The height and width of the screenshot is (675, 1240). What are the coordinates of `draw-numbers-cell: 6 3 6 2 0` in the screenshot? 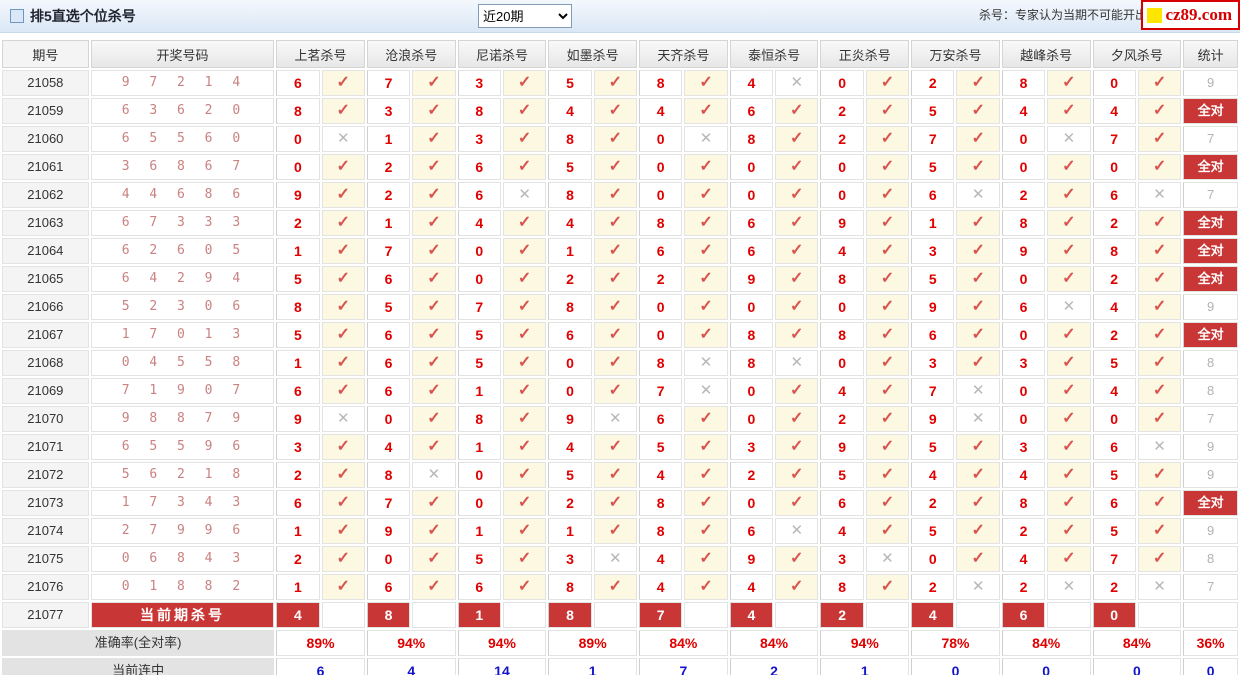 It's located at (182, 111).